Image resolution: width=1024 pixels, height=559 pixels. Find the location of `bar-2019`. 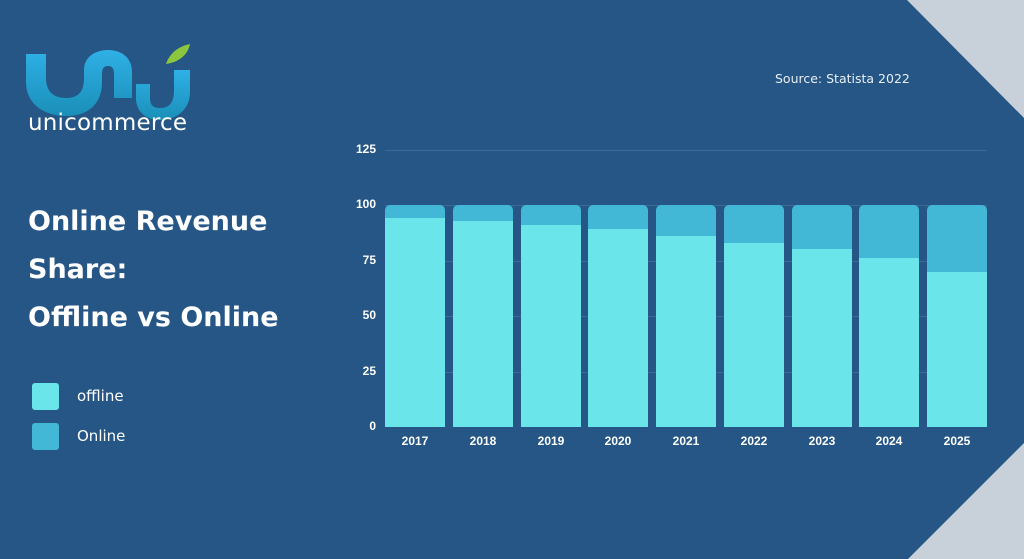

bar-2019 is located at coordinates (551, 316).